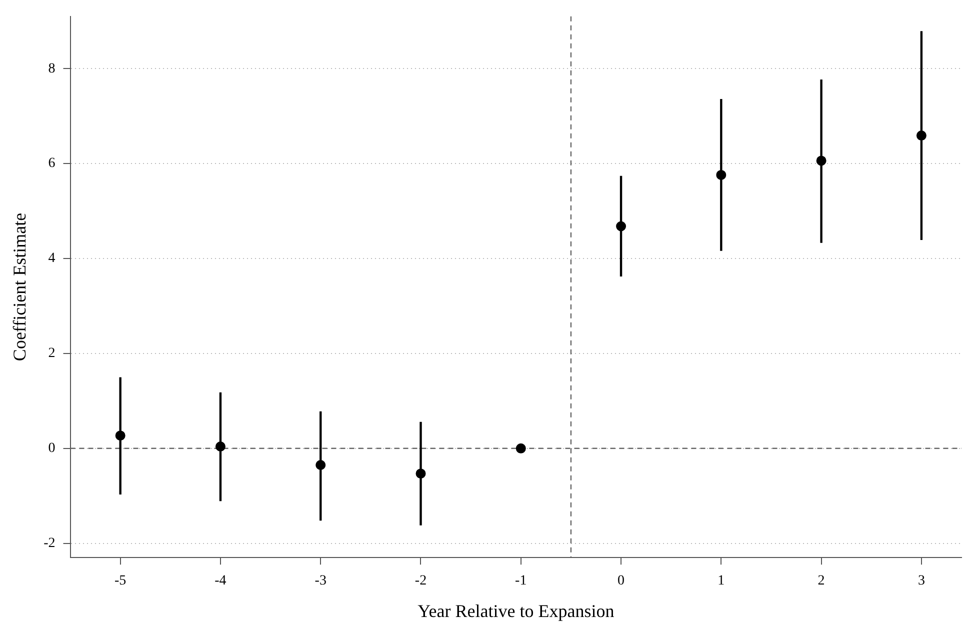 The height and width of the screenshot is (633, 967). Describe the element at coordinates (921, 581) in the screenshot. I see `x-tick-label: 3` at that location.